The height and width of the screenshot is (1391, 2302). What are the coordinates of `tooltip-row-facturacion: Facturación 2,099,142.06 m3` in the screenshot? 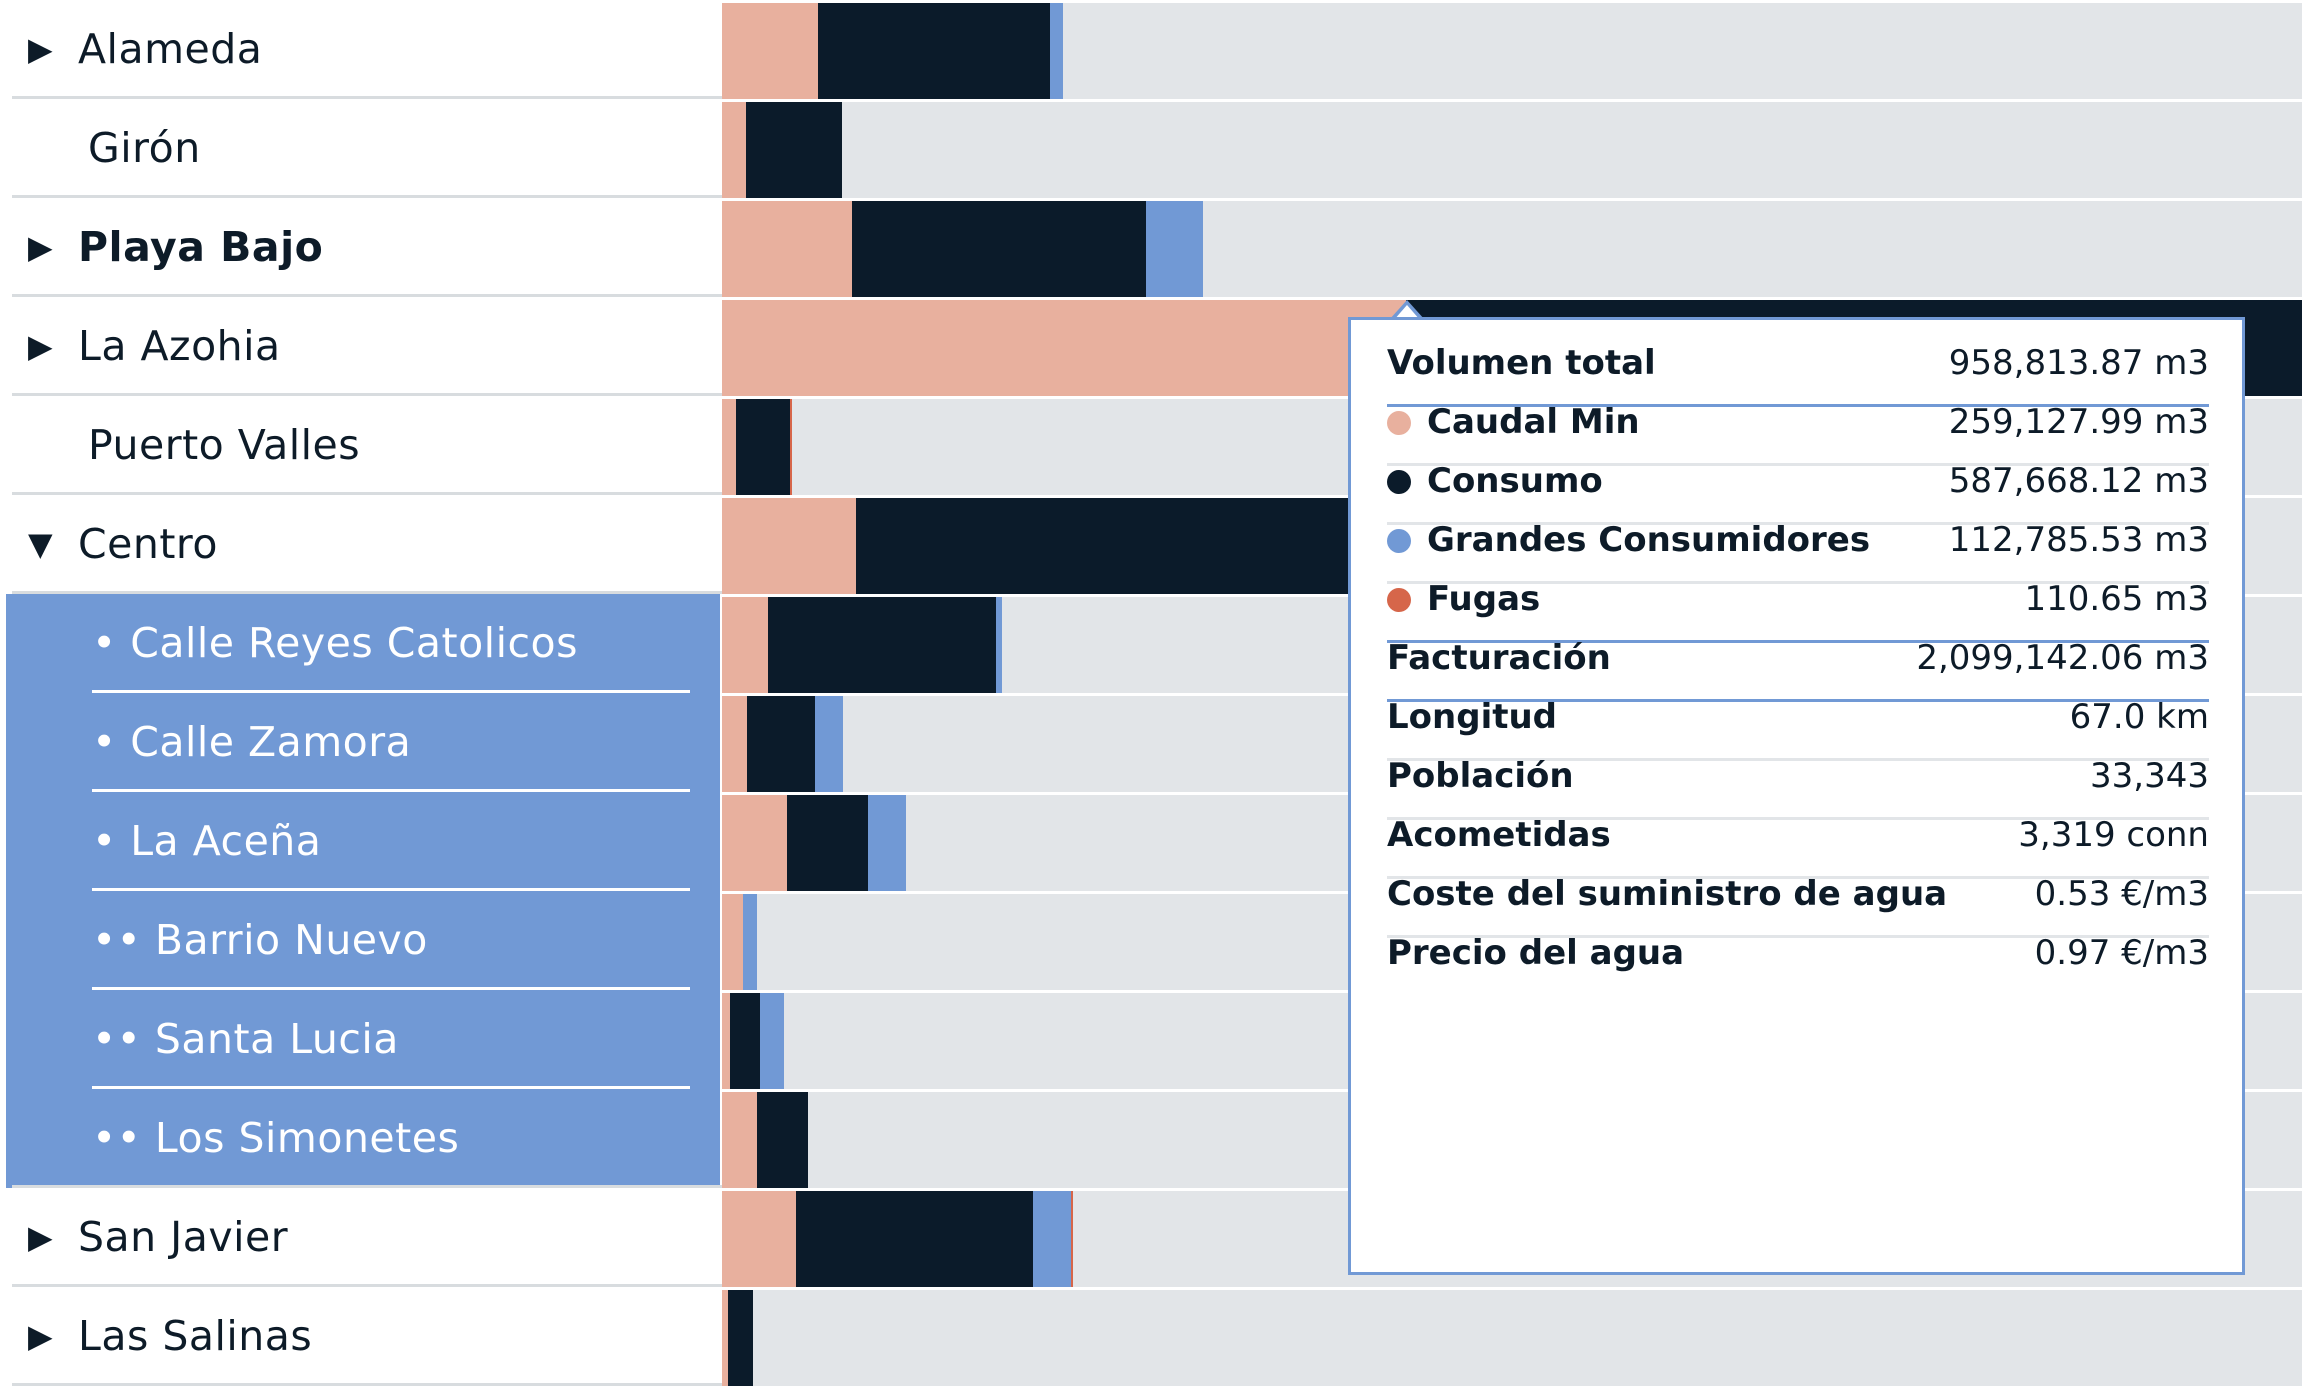 It's located at (1798, 658).